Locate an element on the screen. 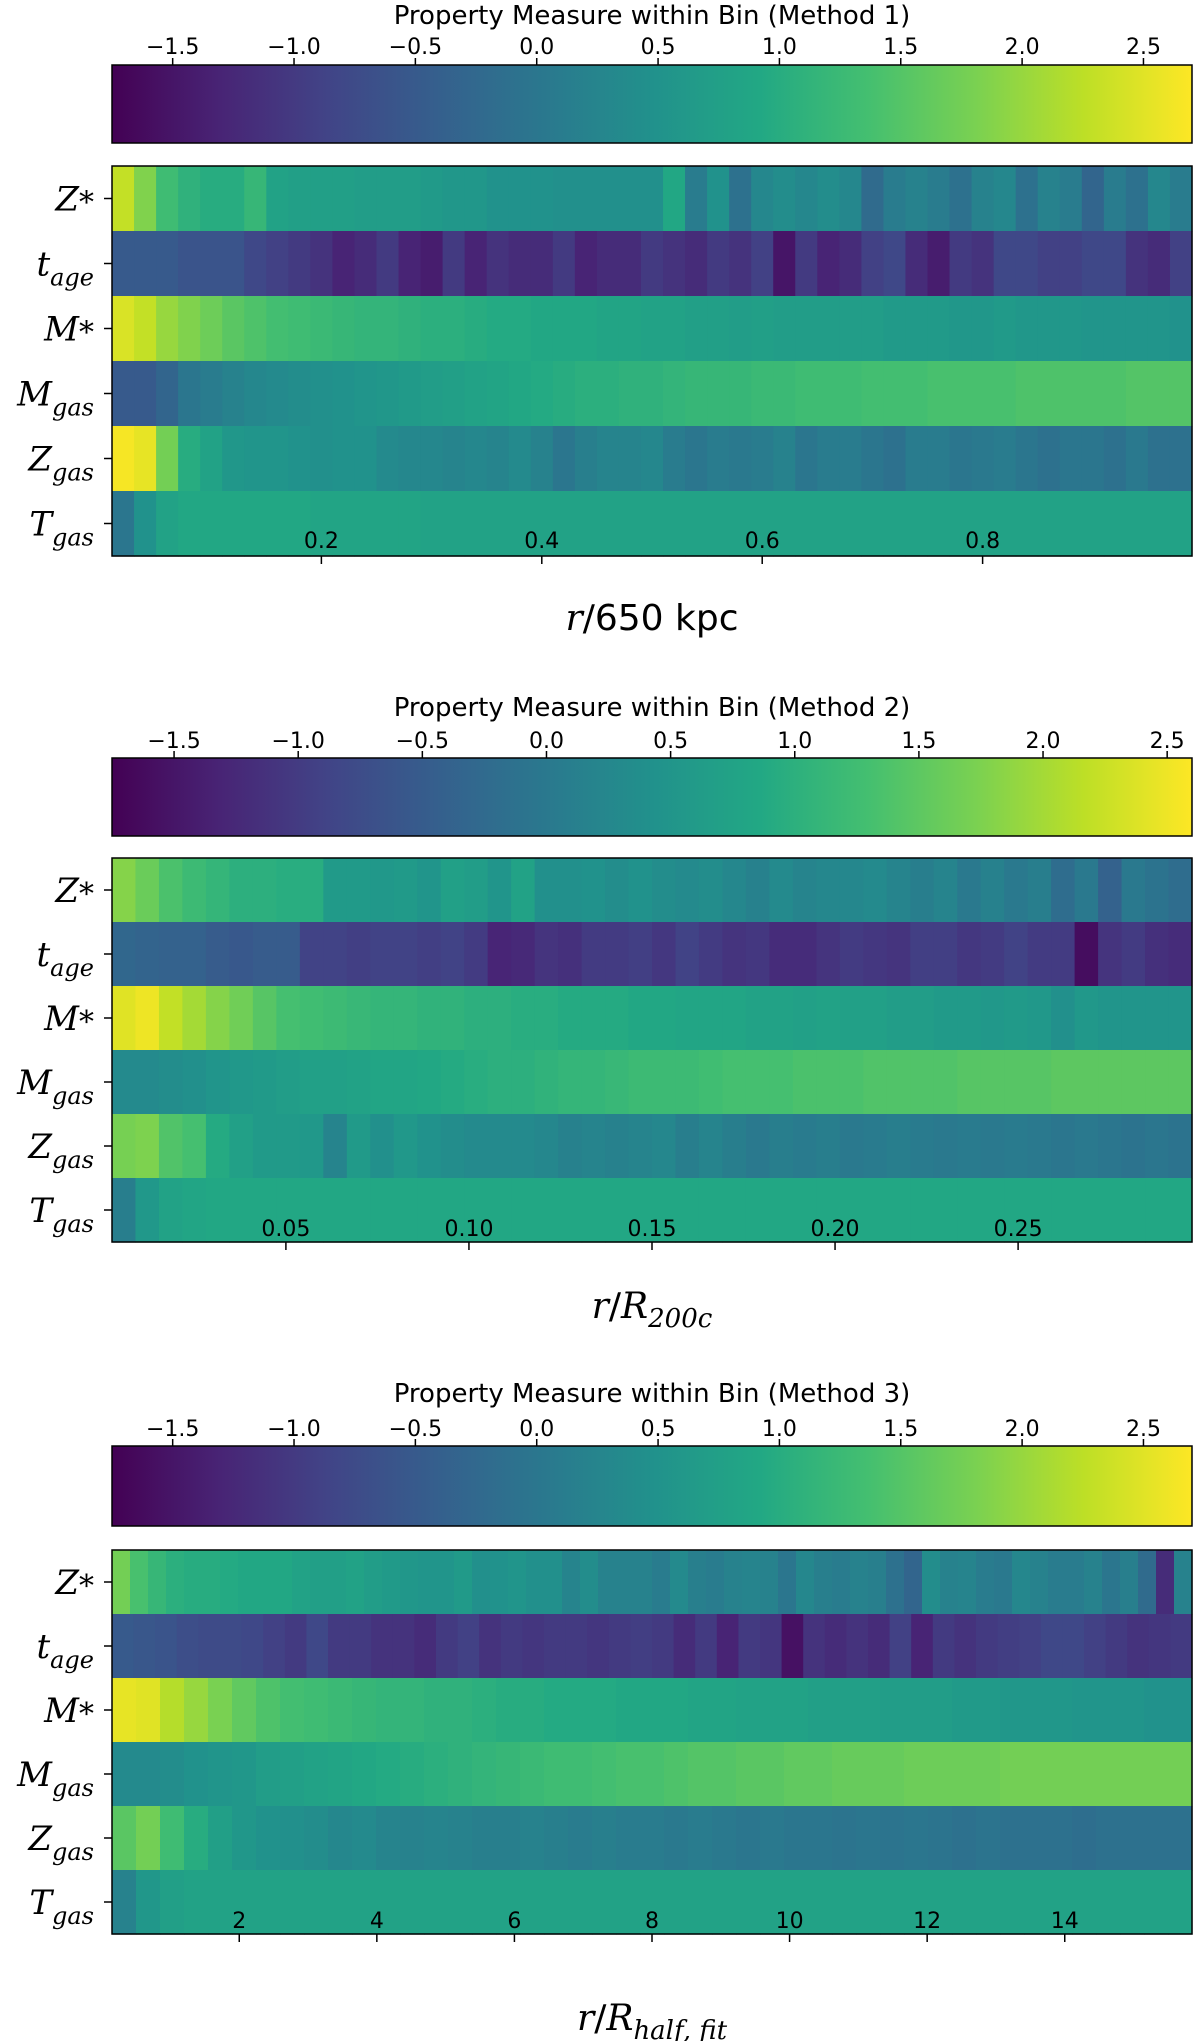 This screenshot has width=1200, height=2041. row-label: tage is located at coordinates (65, 268).